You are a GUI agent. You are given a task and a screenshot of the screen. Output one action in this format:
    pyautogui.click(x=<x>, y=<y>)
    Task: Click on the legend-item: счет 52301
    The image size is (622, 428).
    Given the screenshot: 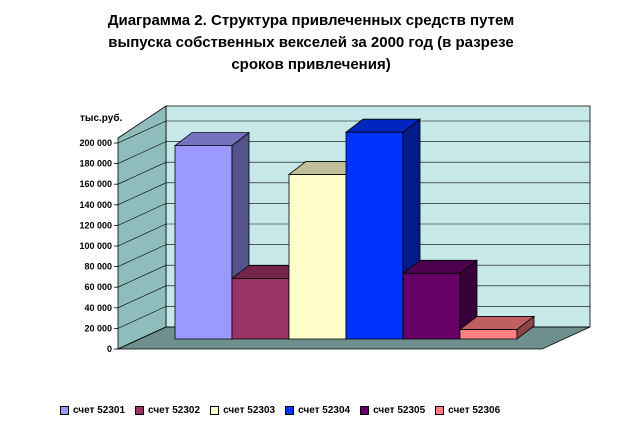 What is the action you would take?
    pyautogui.click(x=92, y=410)
    